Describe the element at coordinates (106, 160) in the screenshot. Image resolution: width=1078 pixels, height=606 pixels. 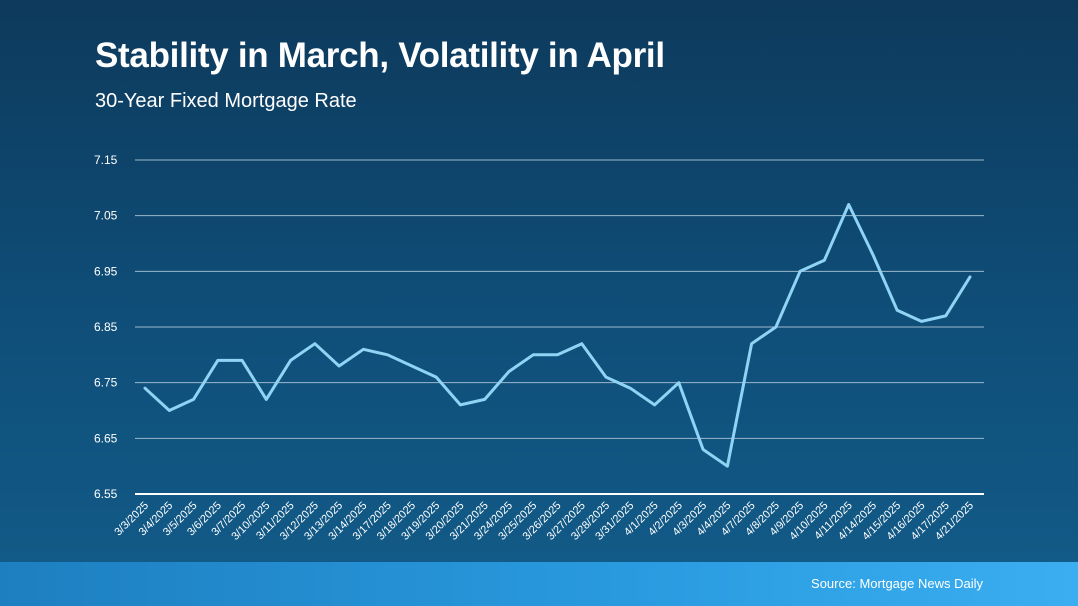
I see `y-tick-label: 7.15` at that location.